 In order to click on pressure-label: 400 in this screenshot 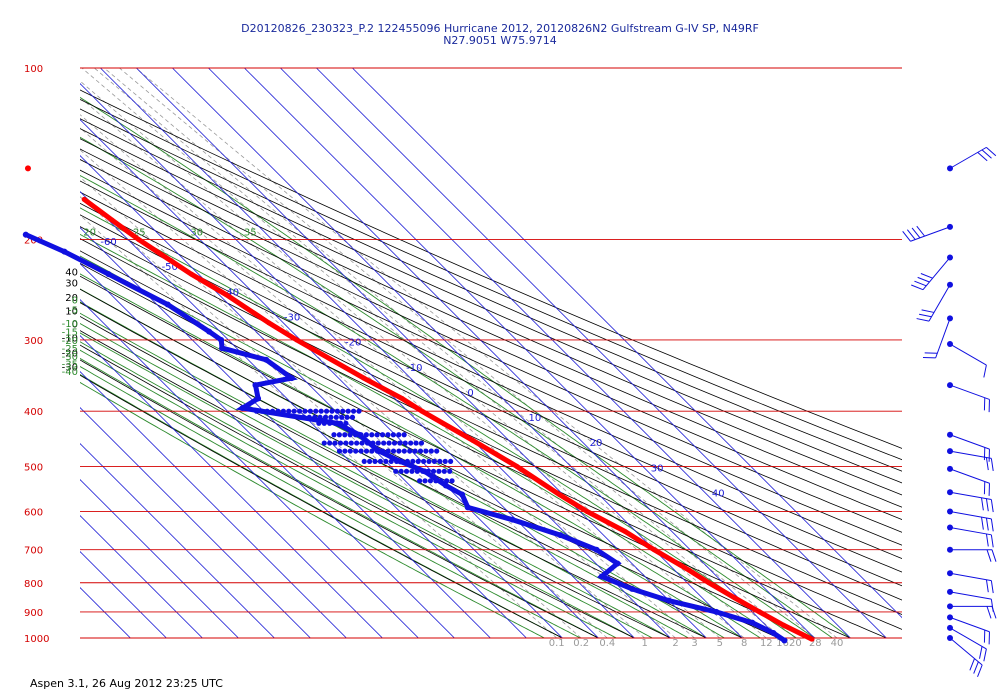, I will do `click(33, 412)`.